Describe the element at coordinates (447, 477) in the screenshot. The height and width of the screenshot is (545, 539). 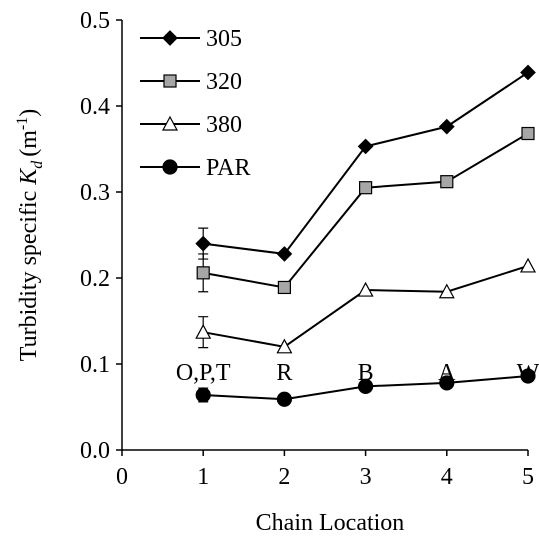
I see `x-tick-label: 4` at that location.